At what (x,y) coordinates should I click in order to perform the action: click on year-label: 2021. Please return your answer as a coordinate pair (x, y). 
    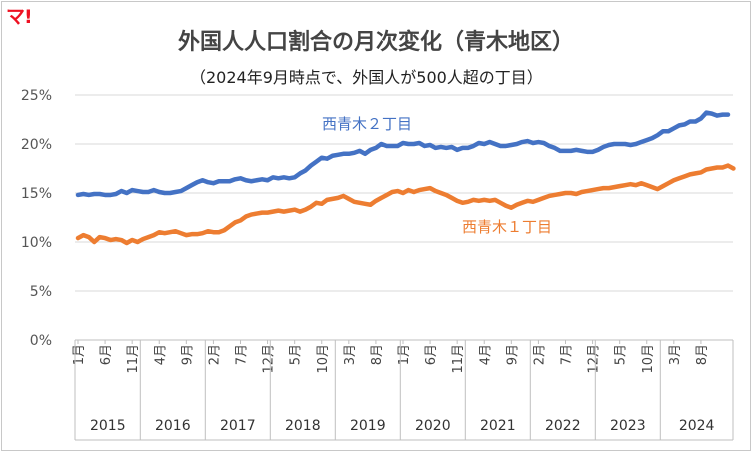
    Looking at the image, I should click on (498, 426).